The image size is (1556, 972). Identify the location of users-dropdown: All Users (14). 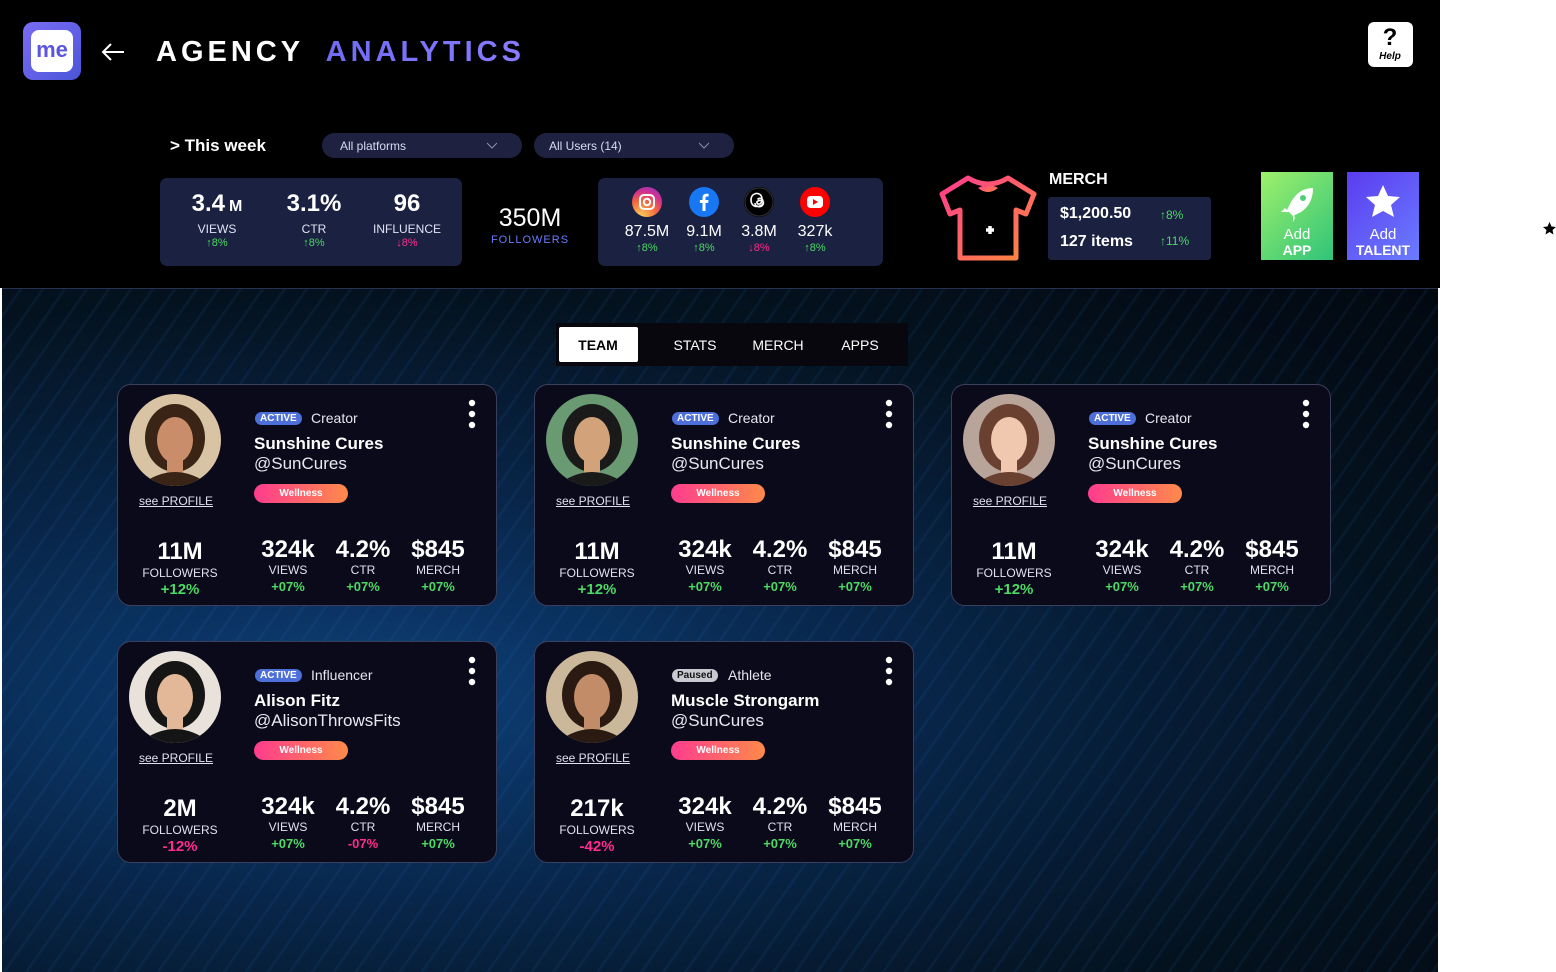
(634, 145).